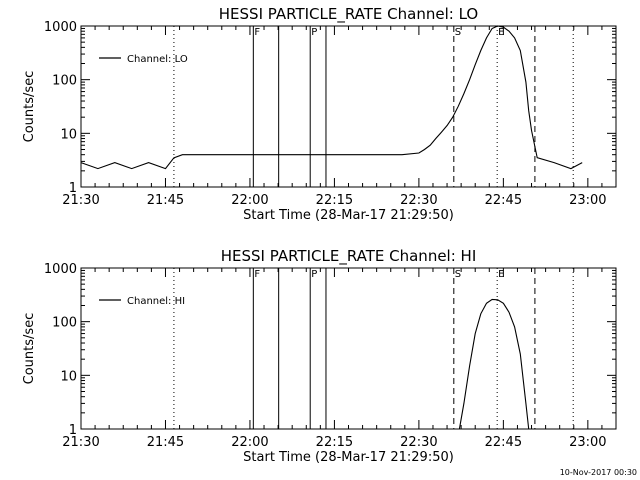  I want to click on legend-label: Channel: LO, so click(157, 59).